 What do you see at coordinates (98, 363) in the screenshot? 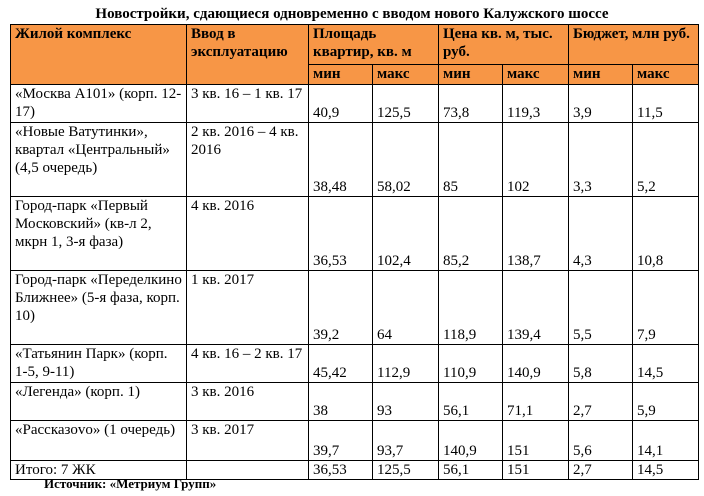
I see `table-cell: «Татьянин Парк» (корп. 1-5, 9-11)` at bounding box center [98, 363].